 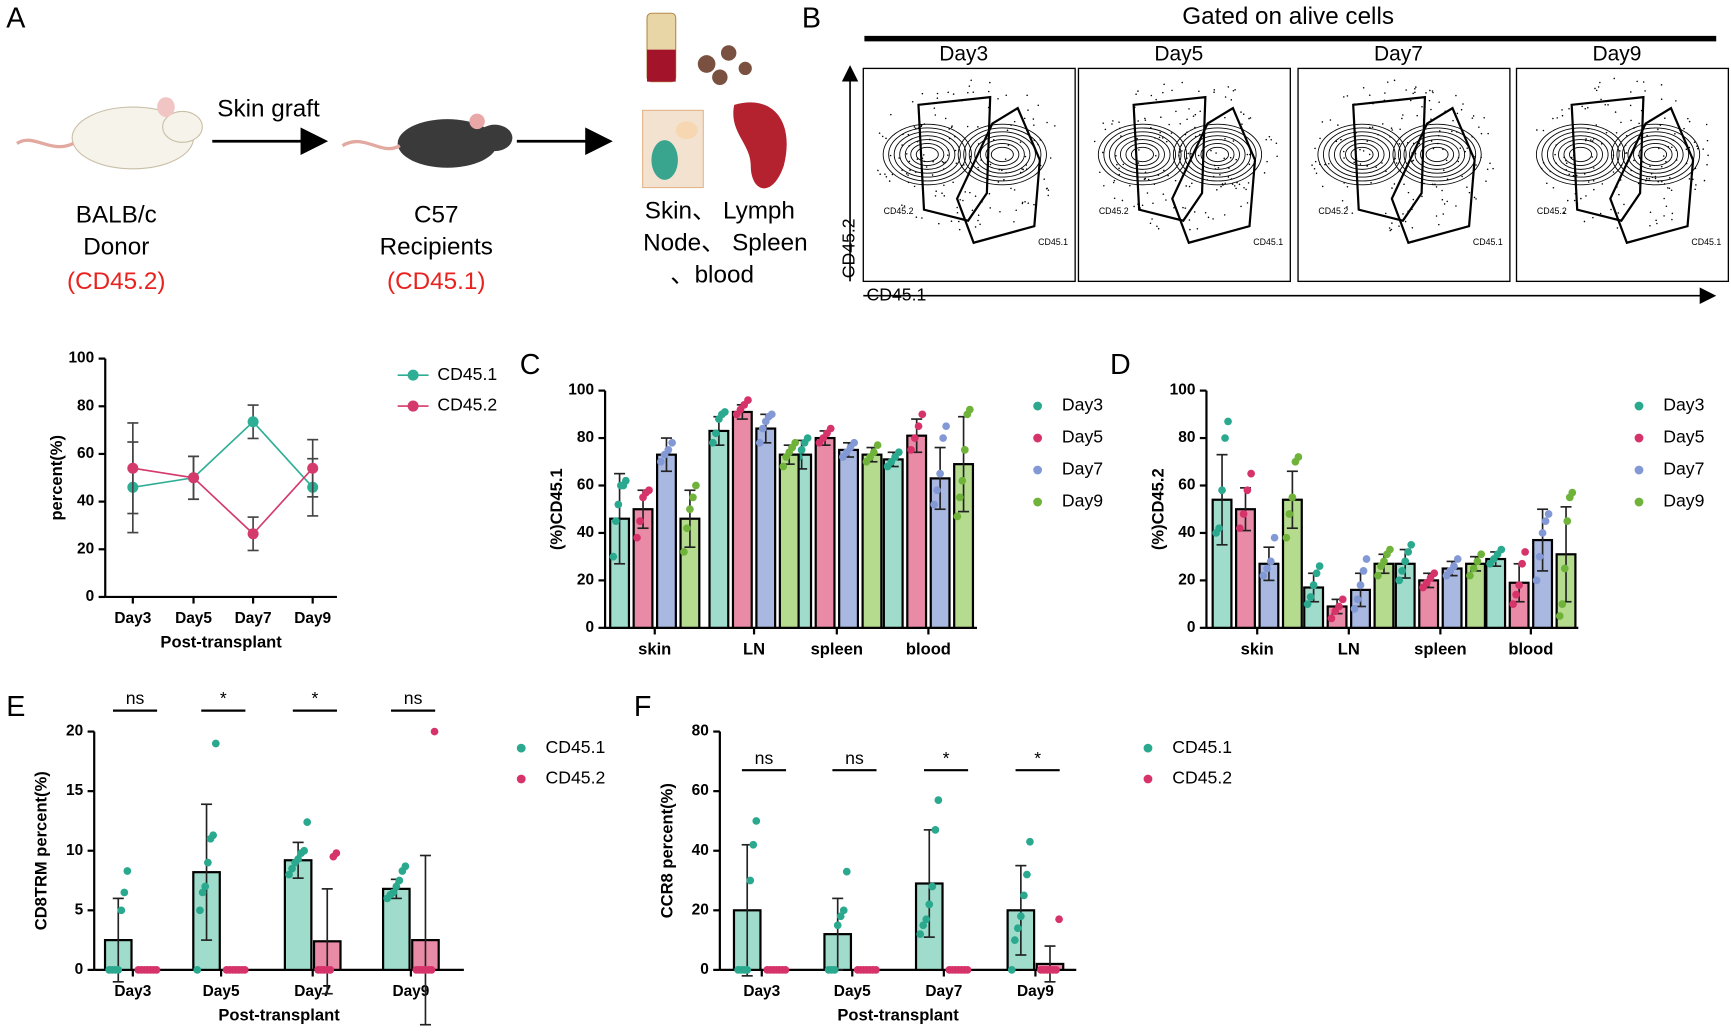 What do you see at coordinates (223, 501) in the screenshot?
I see `series-line` at bounding box center [223, 501].